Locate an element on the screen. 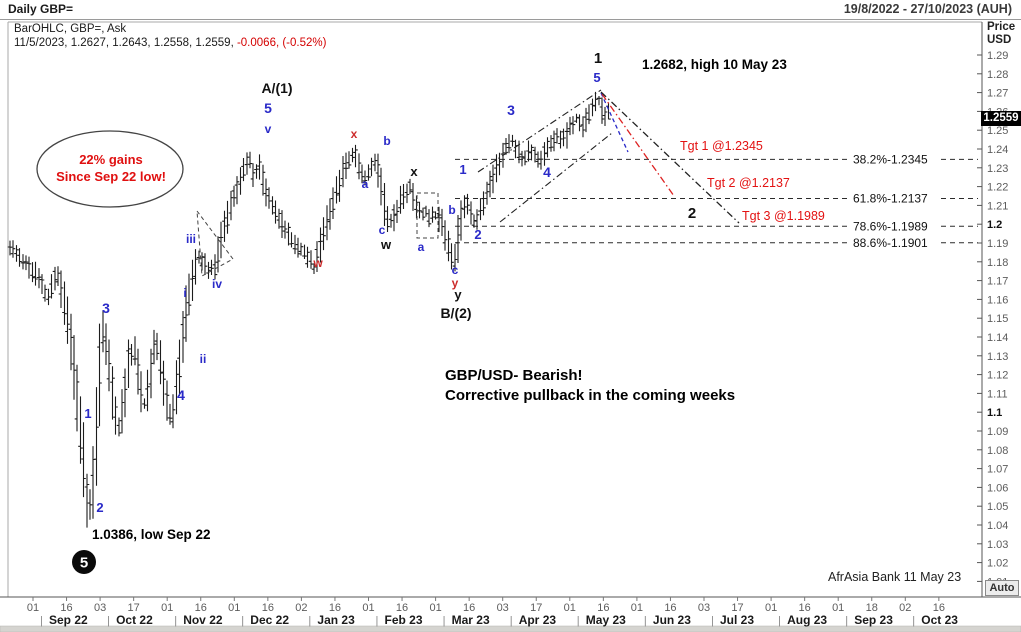  price-tick-label: 1.12 is located at coordinates (997, 376).